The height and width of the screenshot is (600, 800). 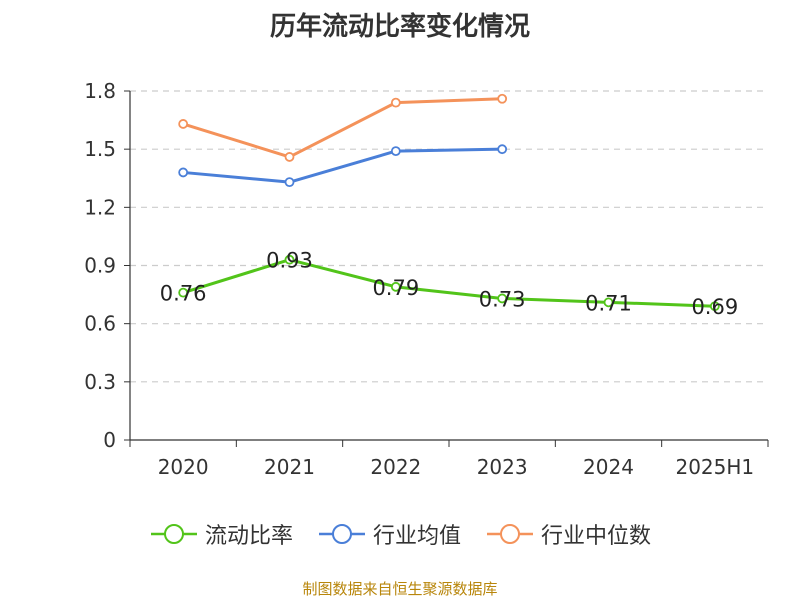 I want to click on x-tick-label: 2021, so click(x=289, y=467).